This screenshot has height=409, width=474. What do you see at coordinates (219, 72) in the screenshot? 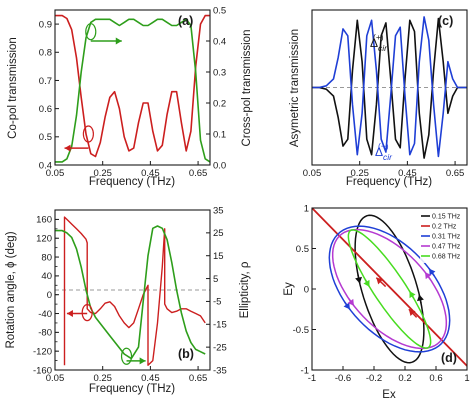
I see `panel-a-y2-tick-label: 0.3` at bounding box center [219, 72].